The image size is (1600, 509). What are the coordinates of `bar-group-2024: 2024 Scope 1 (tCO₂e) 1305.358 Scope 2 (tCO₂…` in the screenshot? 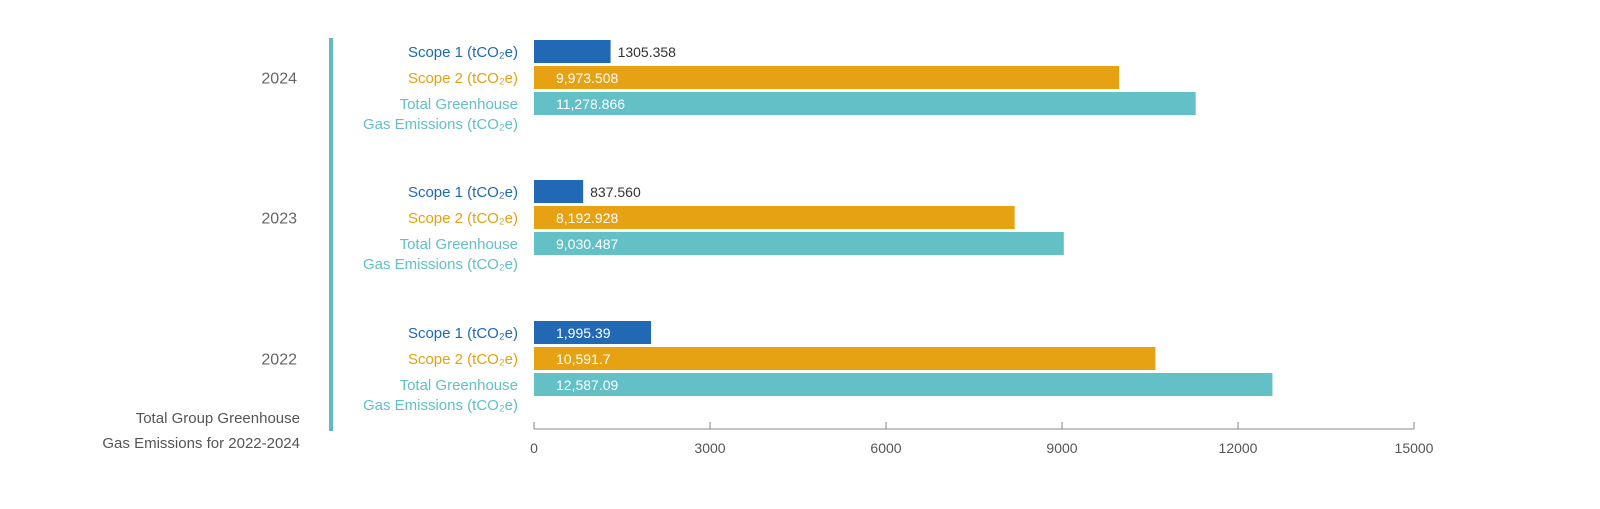 It's located at (728, 86).